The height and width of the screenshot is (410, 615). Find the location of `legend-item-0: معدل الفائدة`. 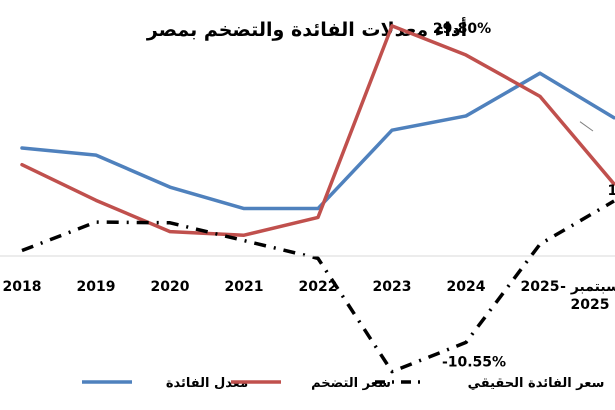

legend-item-0: معدل الفائدة is located at coordinates (165, 383).